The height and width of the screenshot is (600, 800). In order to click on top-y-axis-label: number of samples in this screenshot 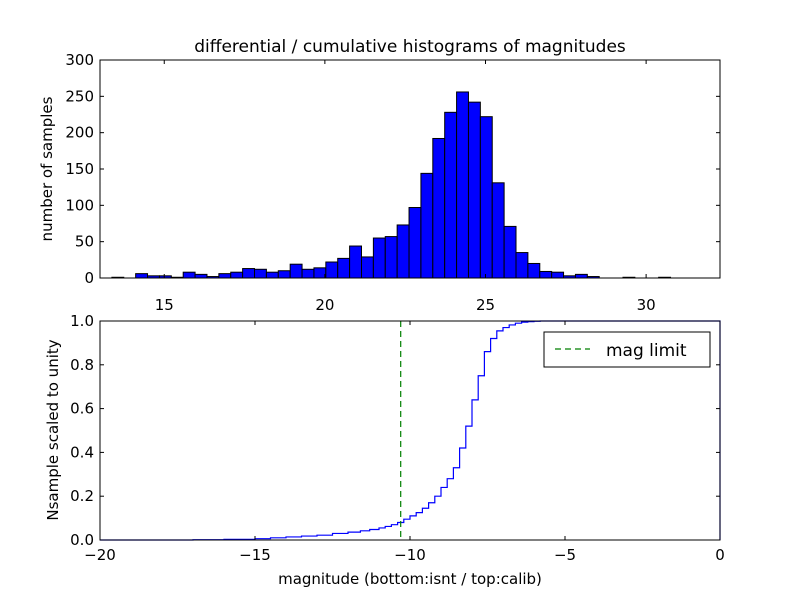, I will do `click(47, 168)`.